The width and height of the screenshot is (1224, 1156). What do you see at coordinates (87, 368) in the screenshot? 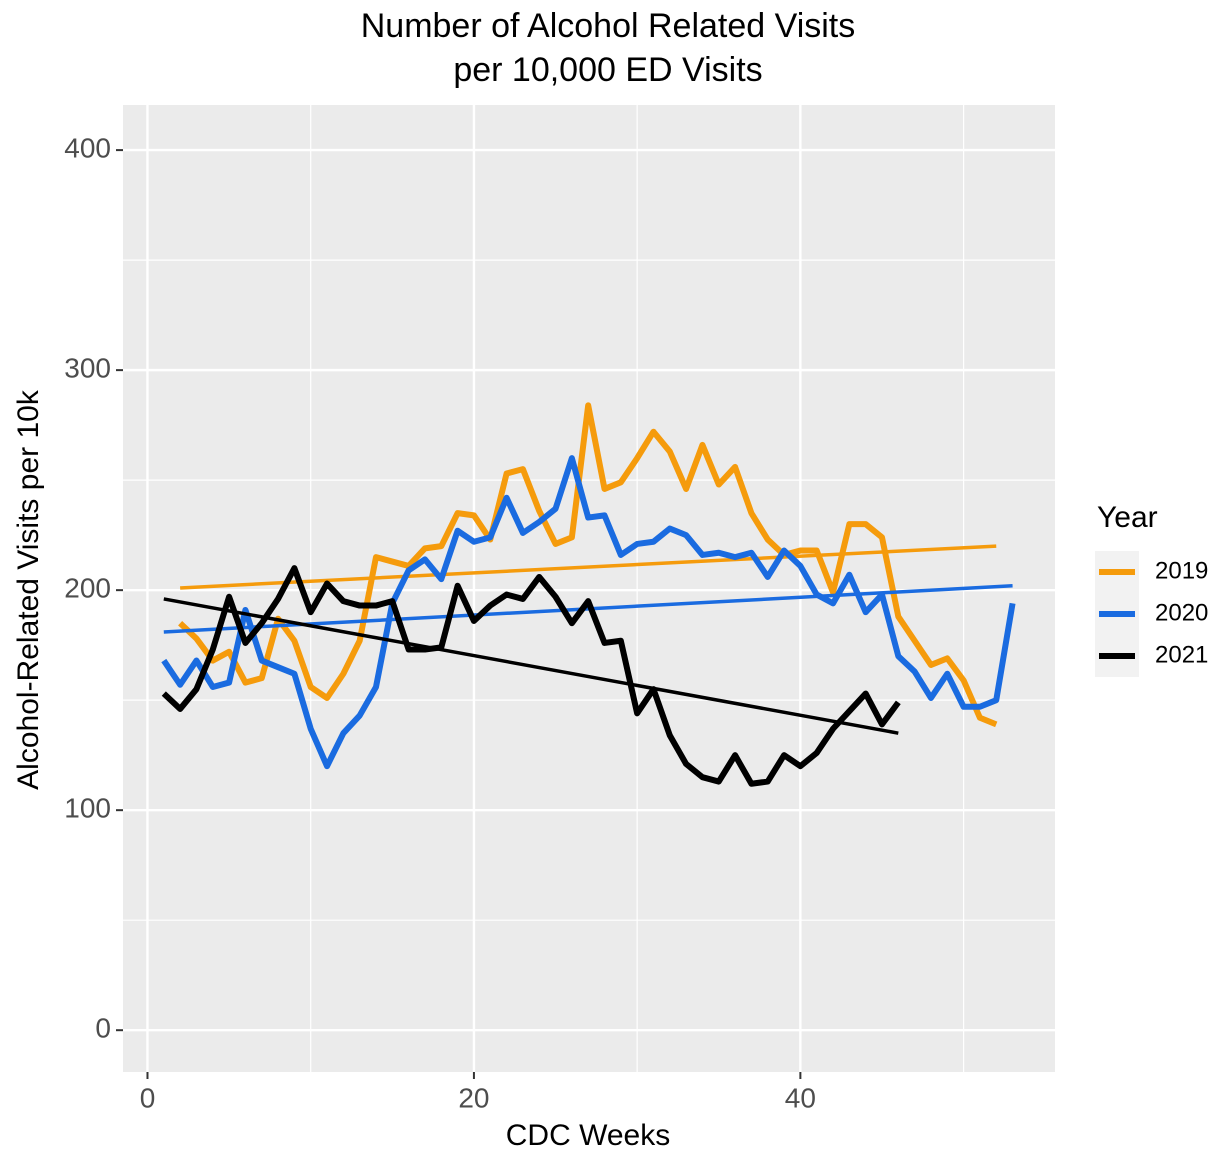
I see `y-tick-label: 300` at bounding box center [87, 368].